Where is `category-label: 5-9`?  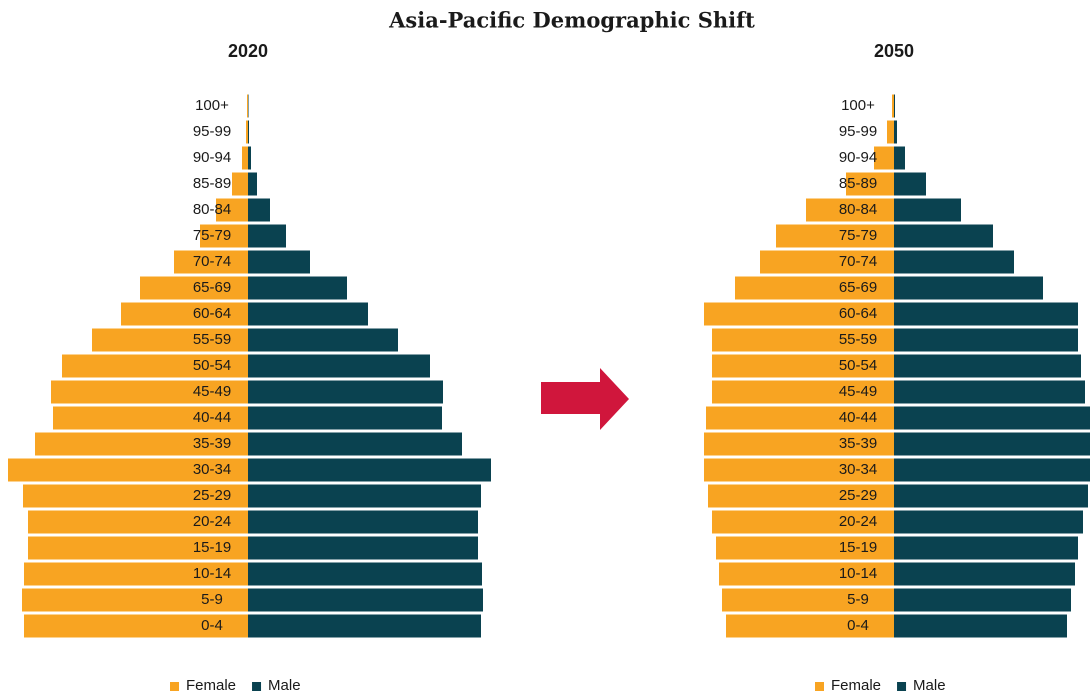
category-label: 5-9 is located at coordinates (858, 599).